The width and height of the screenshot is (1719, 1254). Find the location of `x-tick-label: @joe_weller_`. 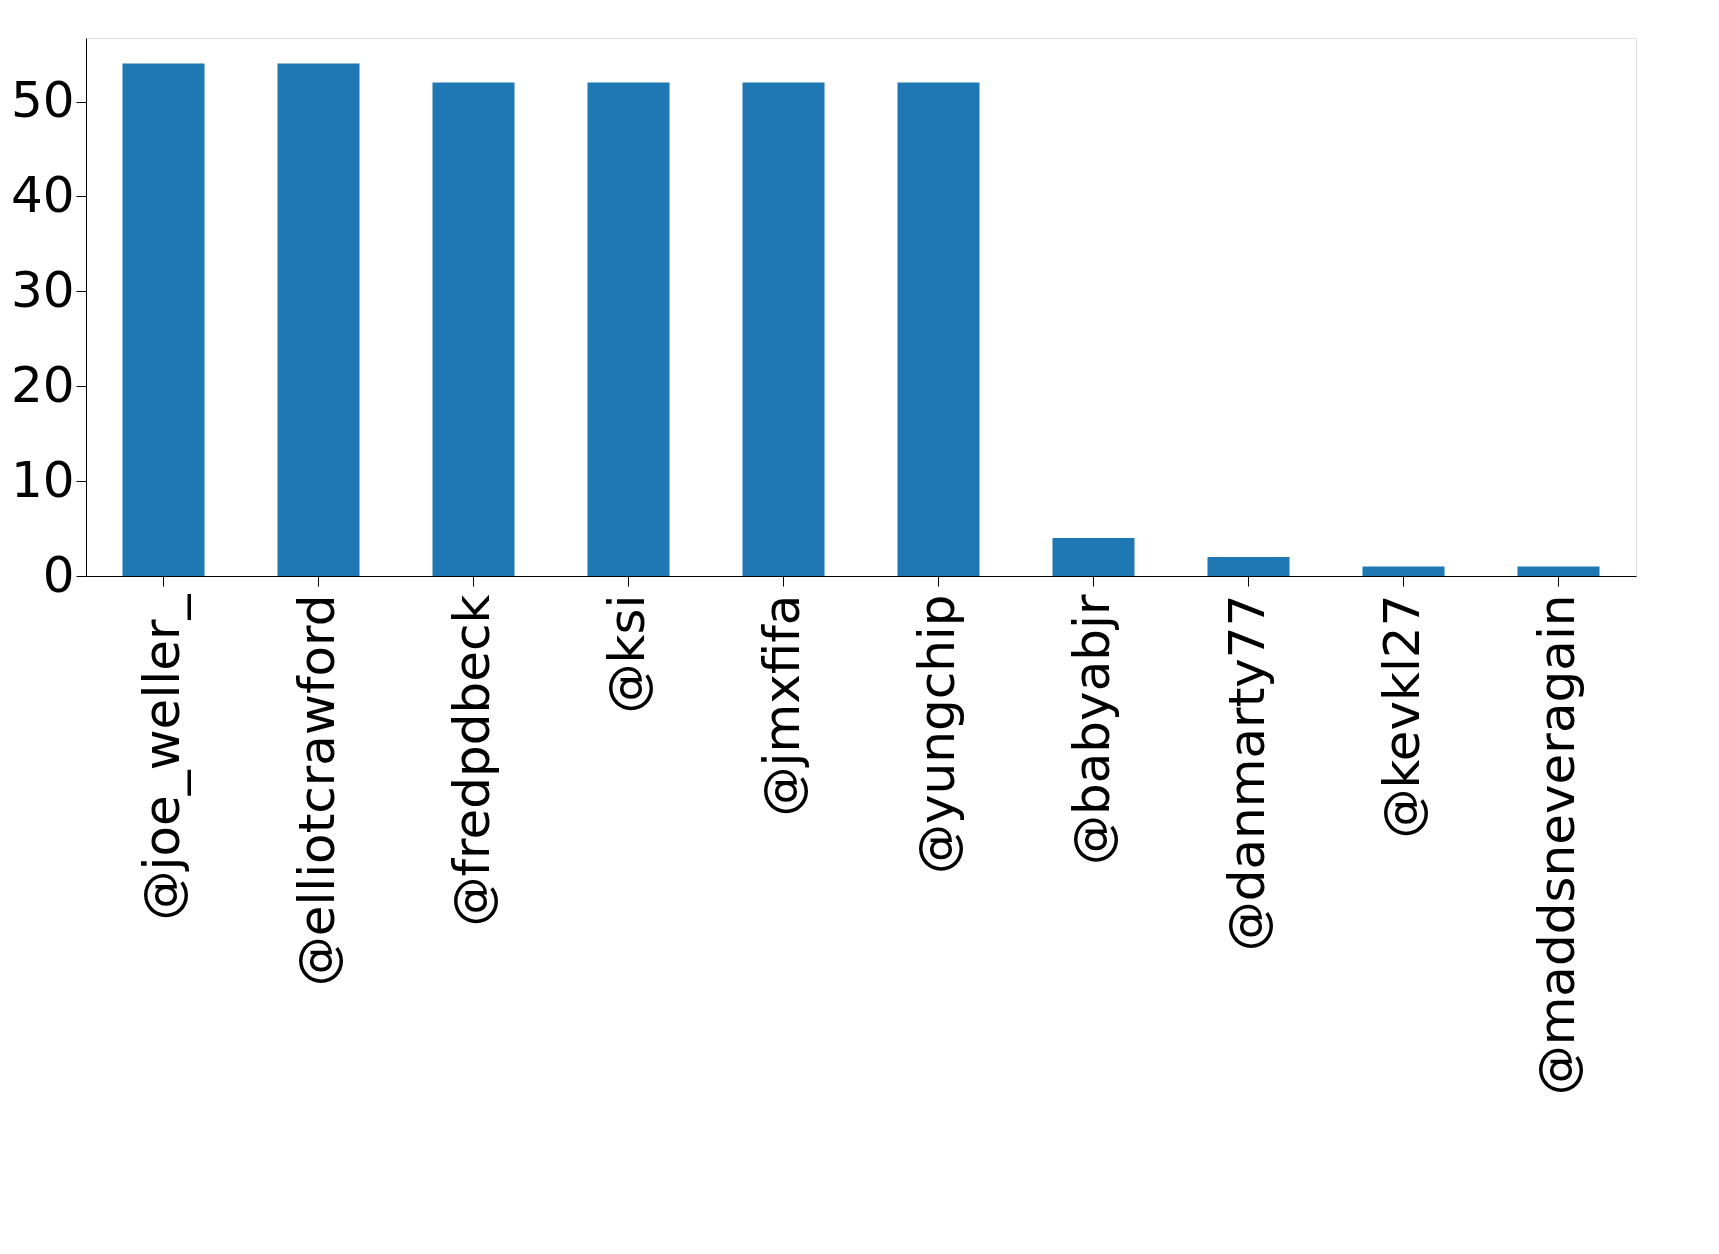

x-tick-label: @joe_weller_ is located at coordinates (161, 757).